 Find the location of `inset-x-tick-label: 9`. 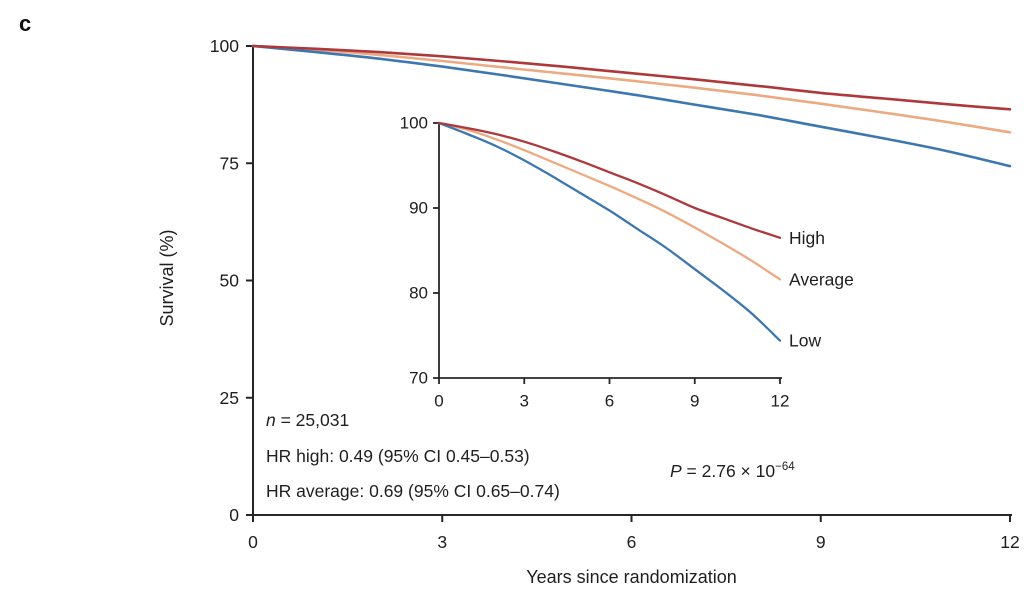

inset-x-tick-label: 9 is located at coordinates (694, 401).